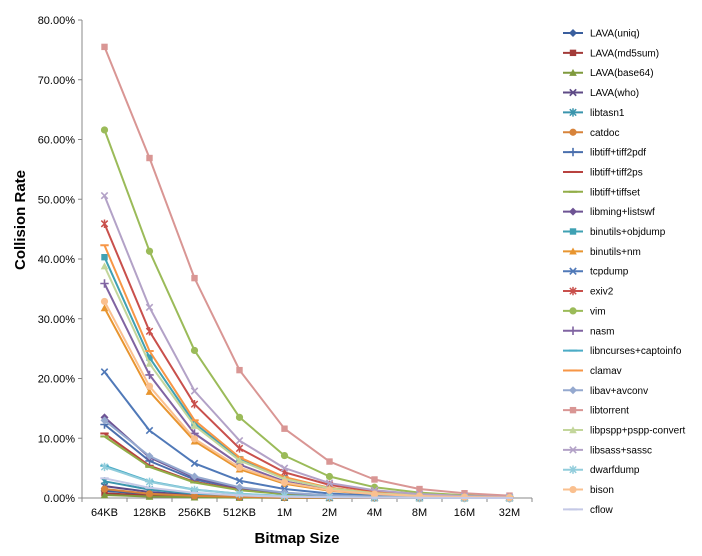 This screenshot has width=702, height=556. What do you see at coordinates (20, 220) in the screenshot?
I see `y-axis-title: Collision Rate` at bounding box center [20, 220].